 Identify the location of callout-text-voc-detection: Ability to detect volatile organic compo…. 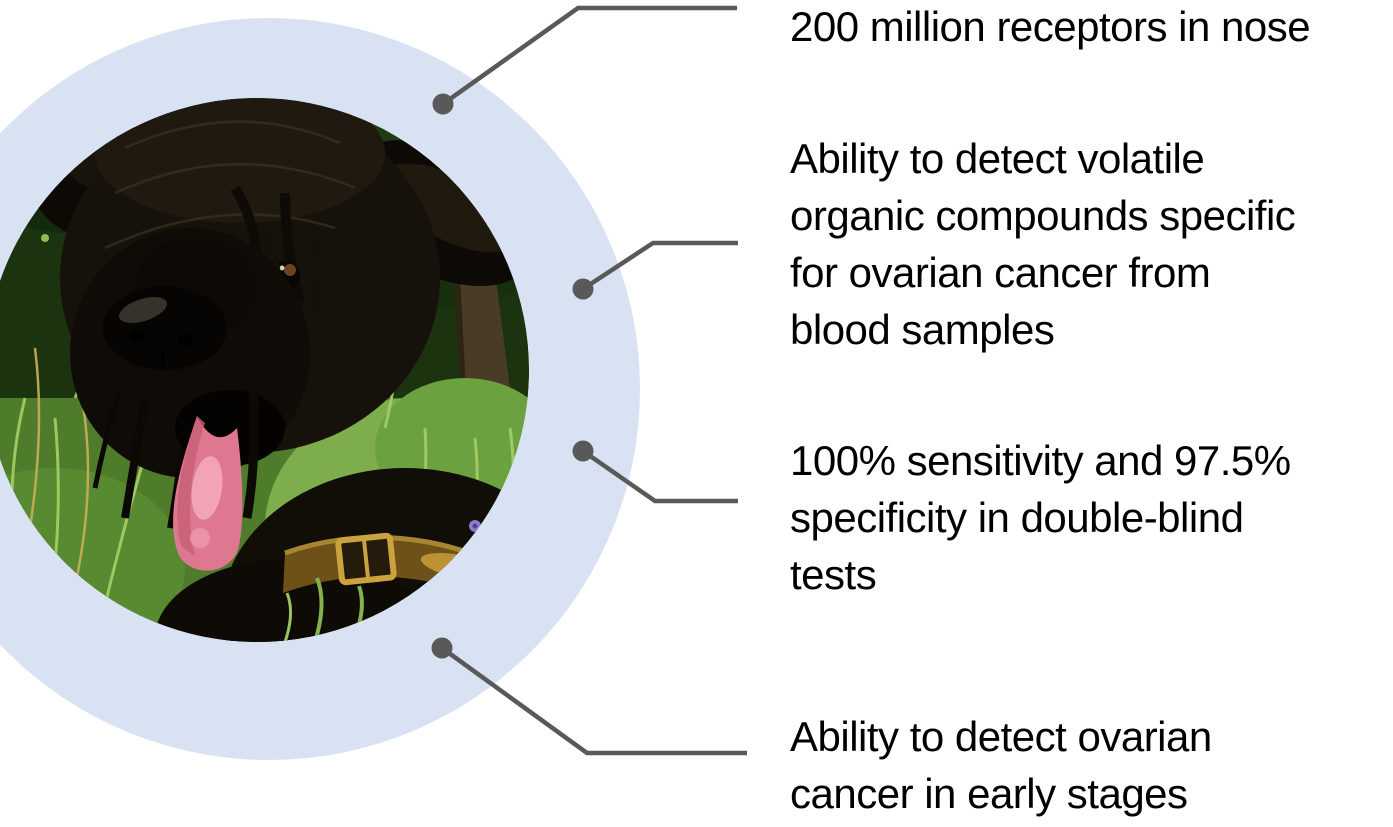
(1043, 244).